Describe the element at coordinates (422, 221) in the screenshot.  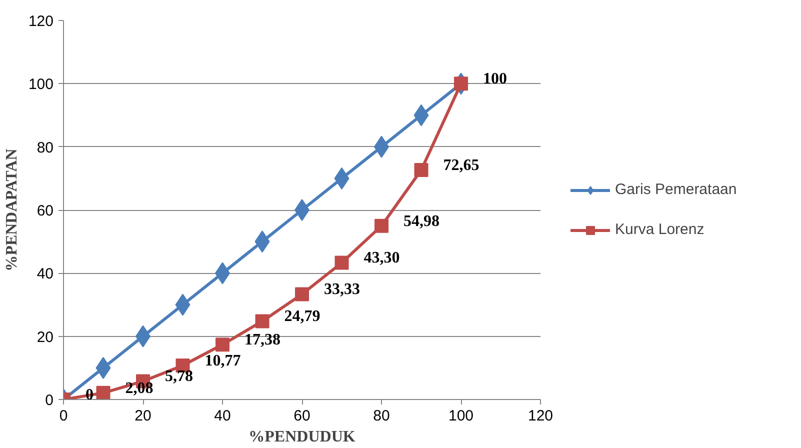
I see `data-label: 54,98` at that location.